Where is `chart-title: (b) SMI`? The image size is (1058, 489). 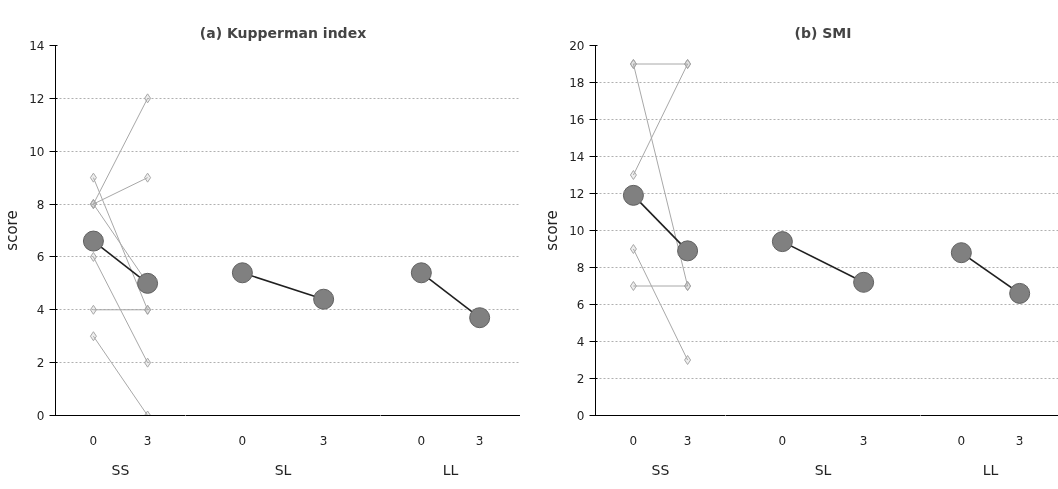
chart-title: (b) SMI is located at coordinates (823, 32).